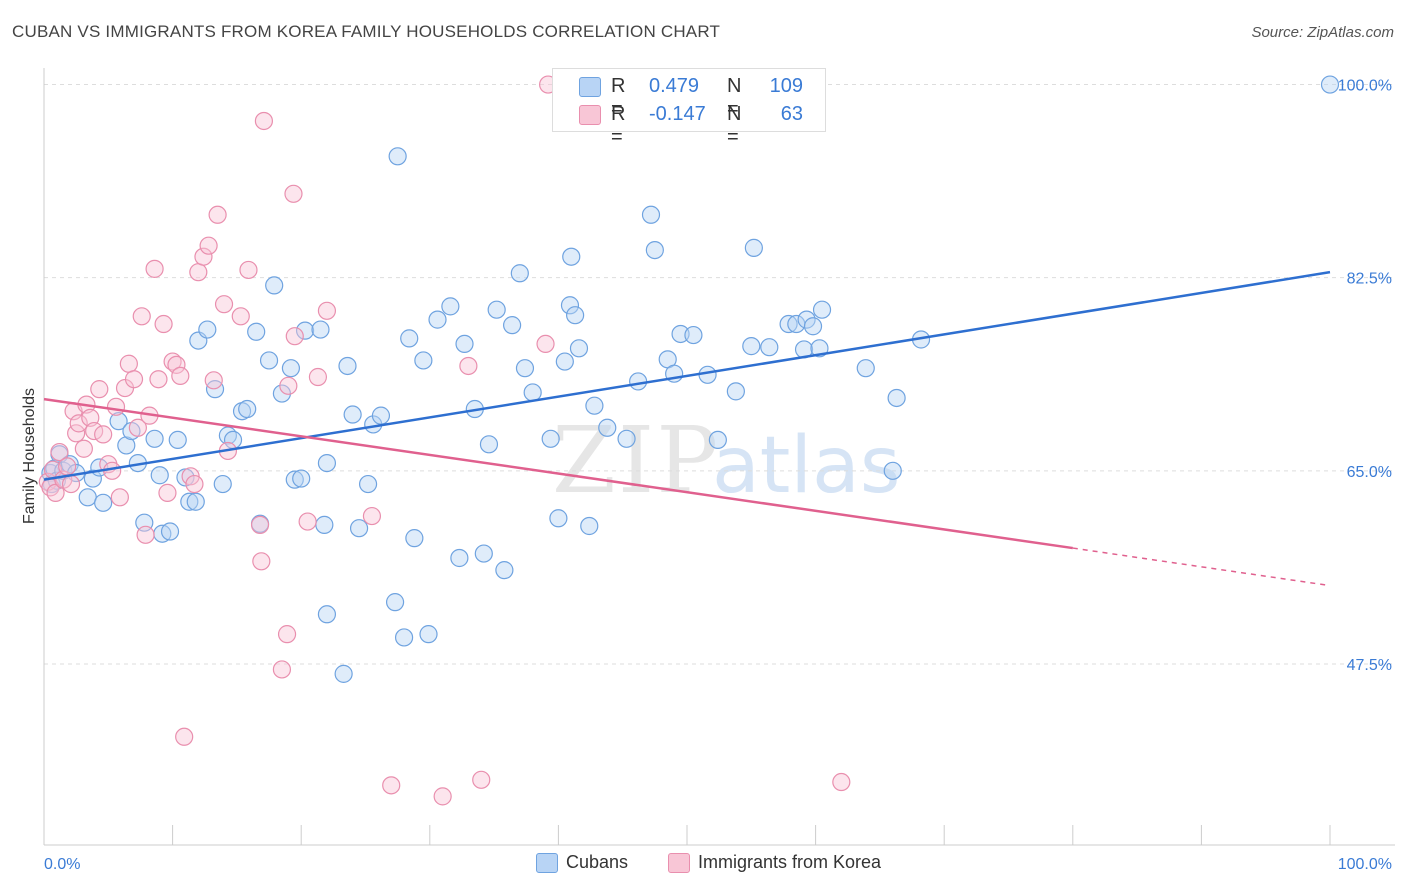  I want to click on cubans-r-label: R =, so click(618, 97).